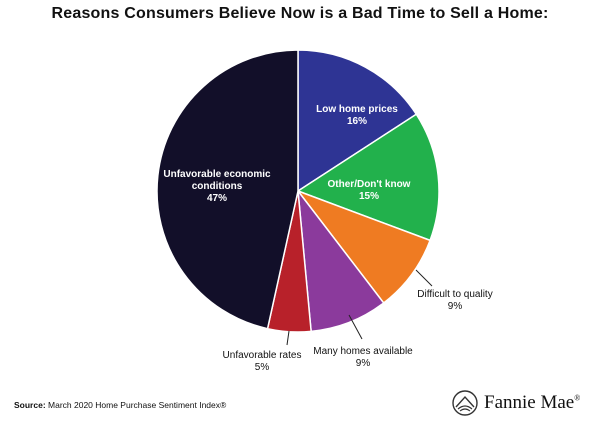  I want to click on slice-value-unfavorable-economic-conditions: 47%, so click(217, 198).